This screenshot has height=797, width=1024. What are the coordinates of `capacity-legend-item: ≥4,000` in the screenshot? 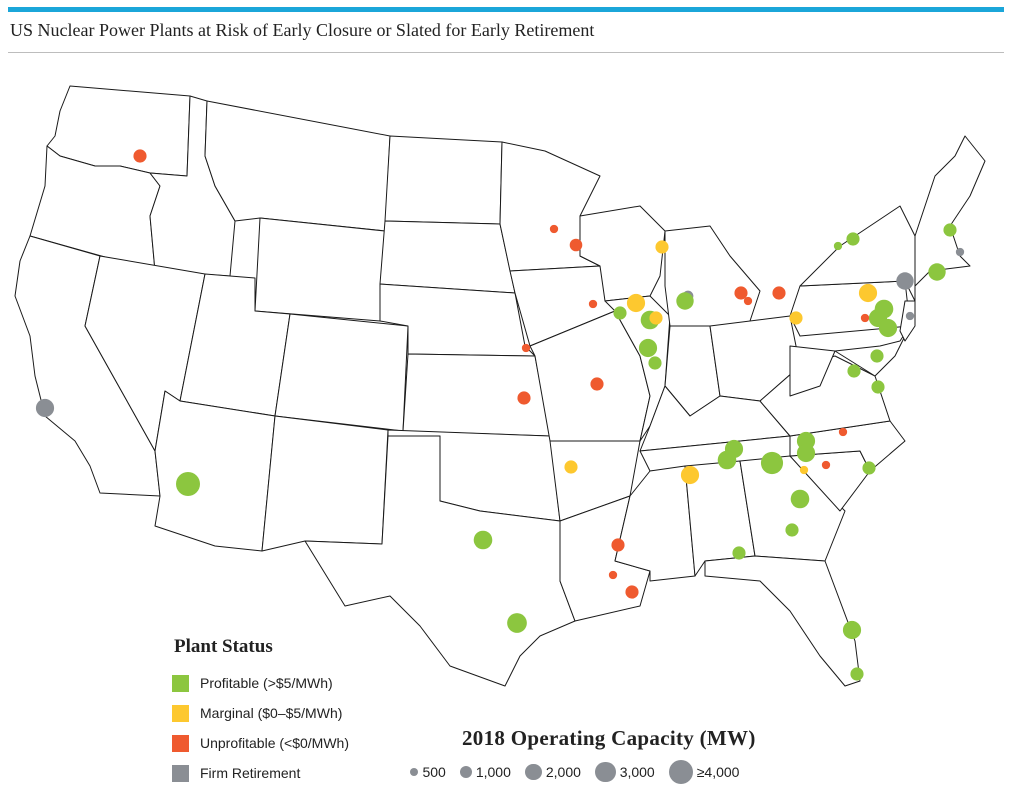 It's located at (704, 772).